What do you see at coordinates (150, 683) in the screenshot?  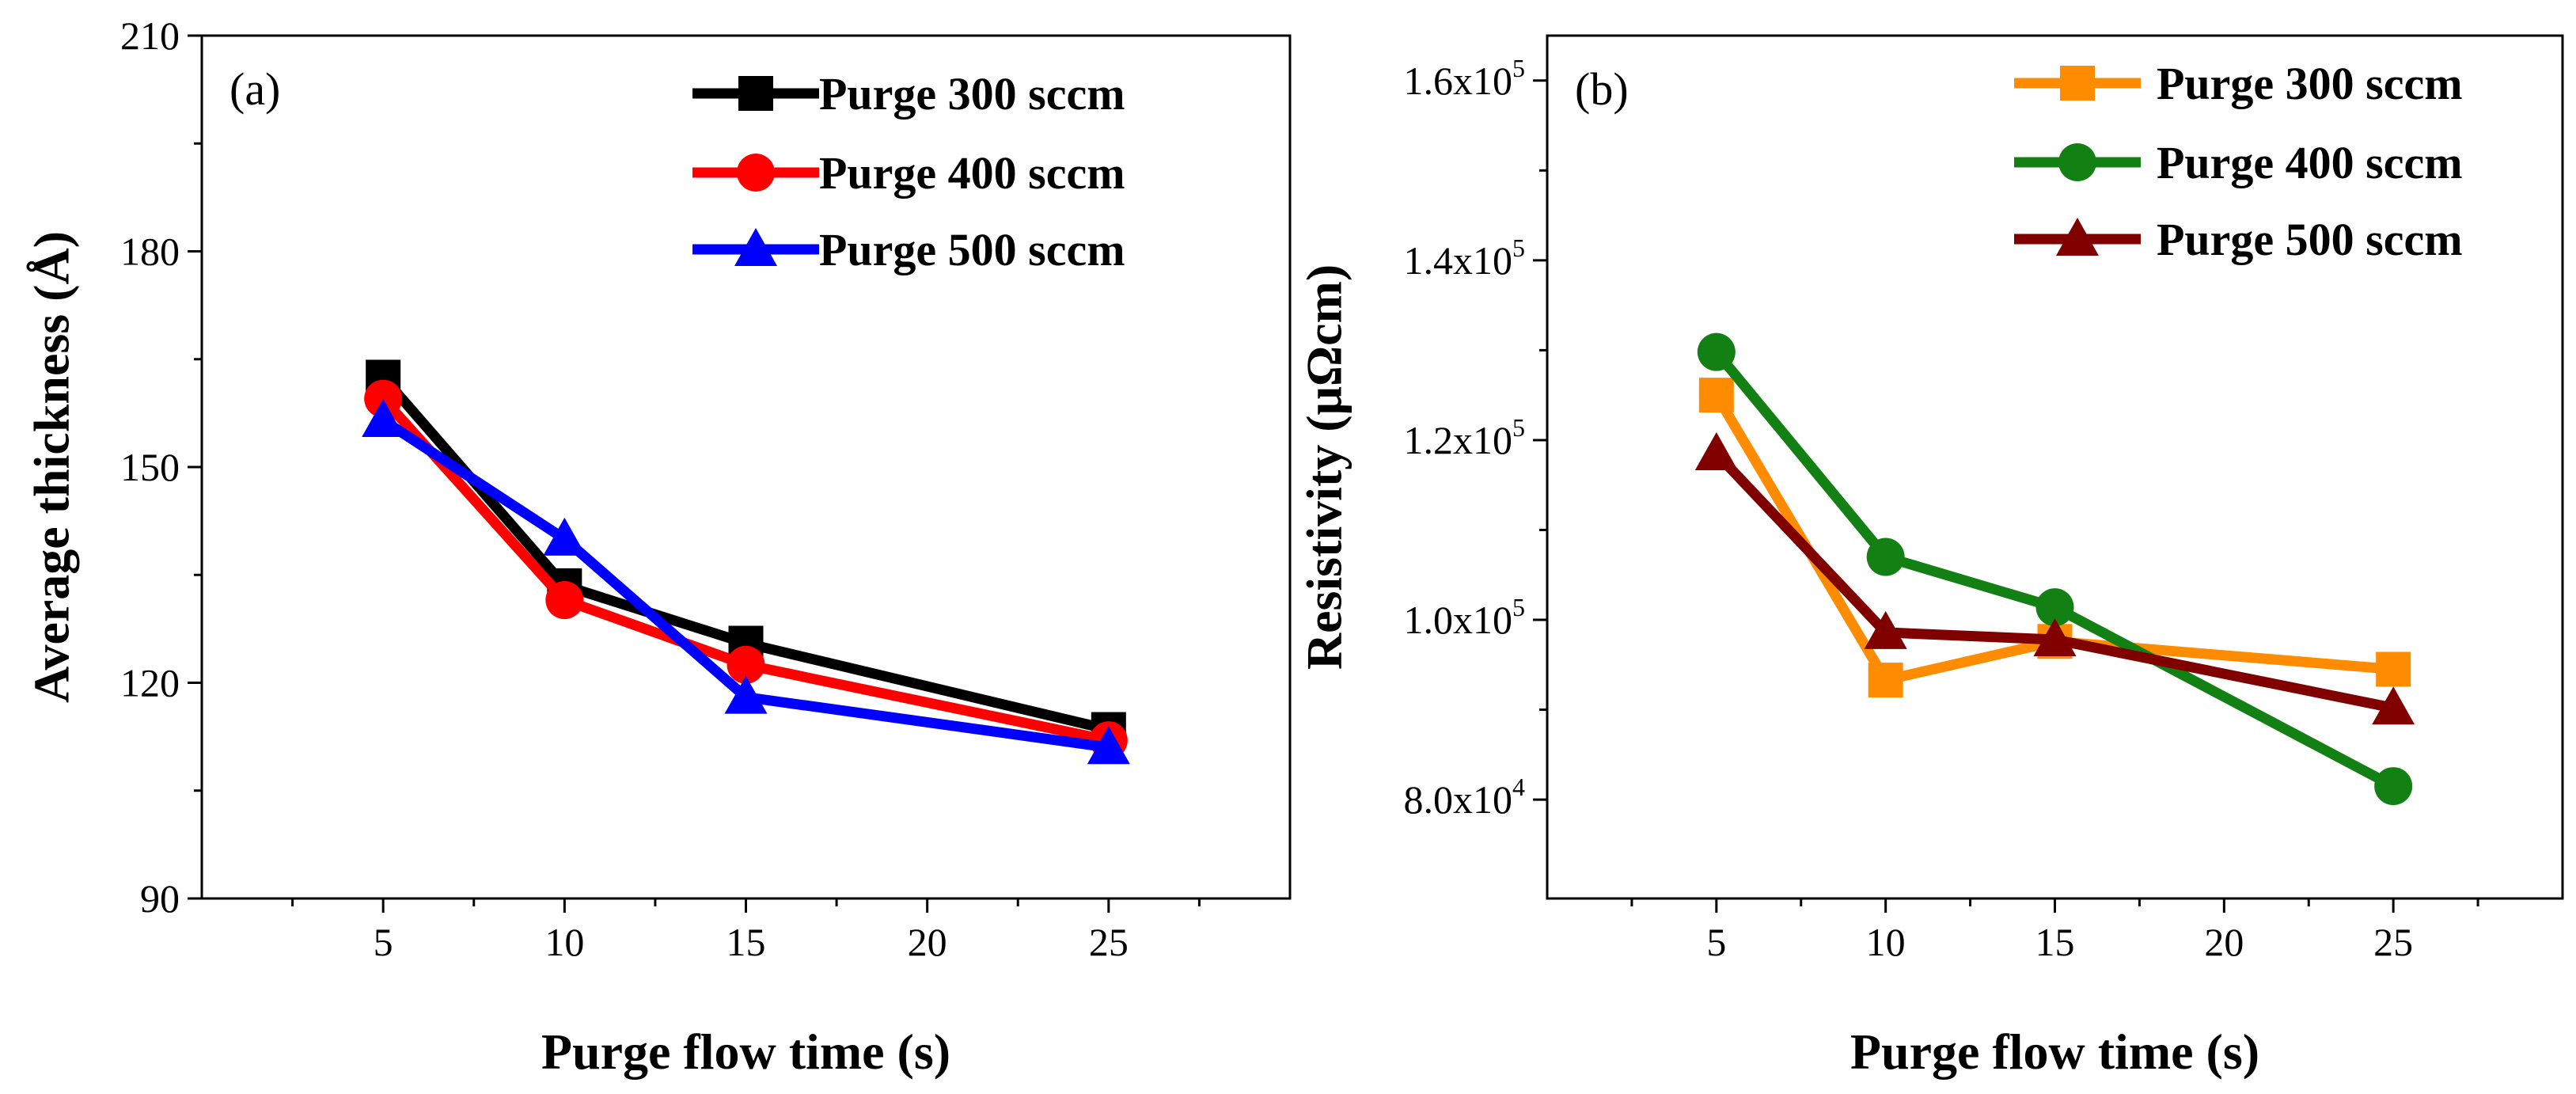 I see `y-tick-label: 120` at bounding box center [150, 683].